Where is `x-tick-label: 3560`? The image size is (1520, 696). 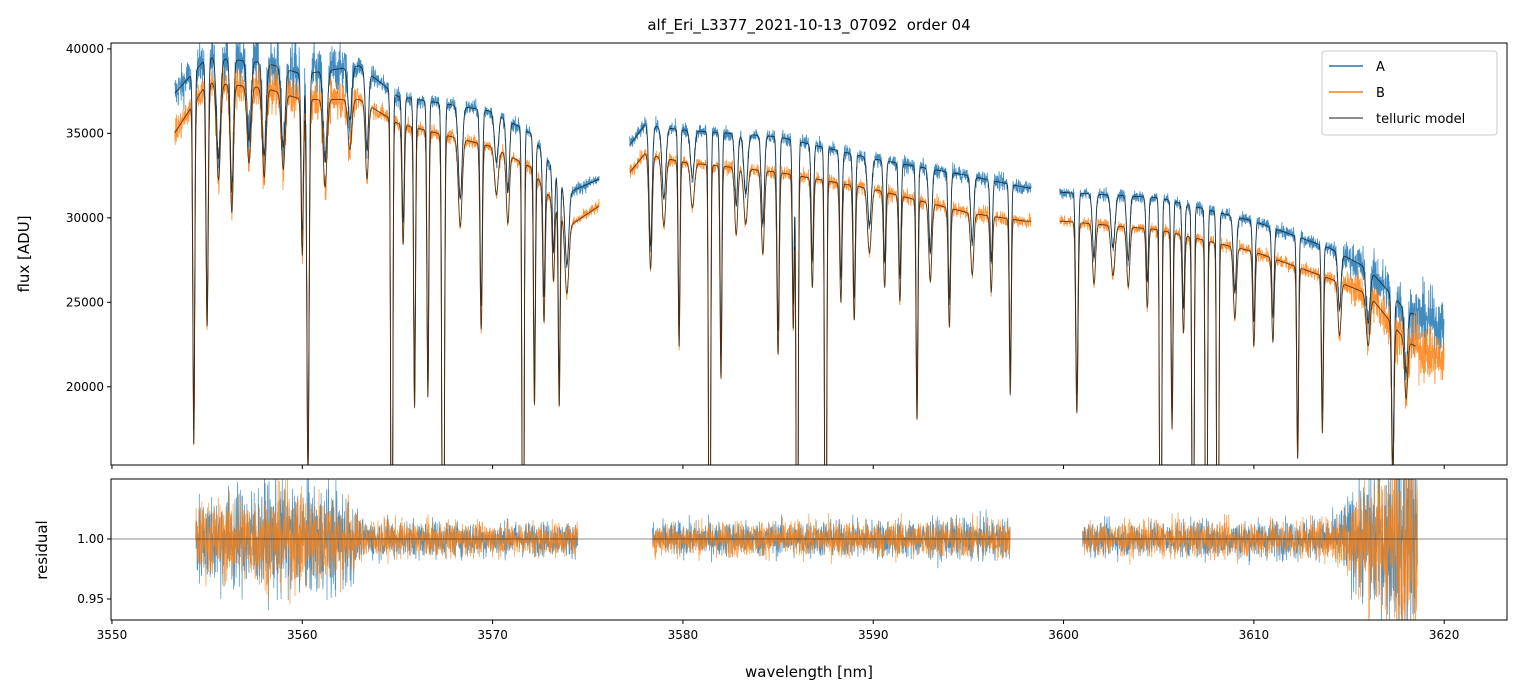
x-tick-label: 3560 is located at coordinates (302, 635).